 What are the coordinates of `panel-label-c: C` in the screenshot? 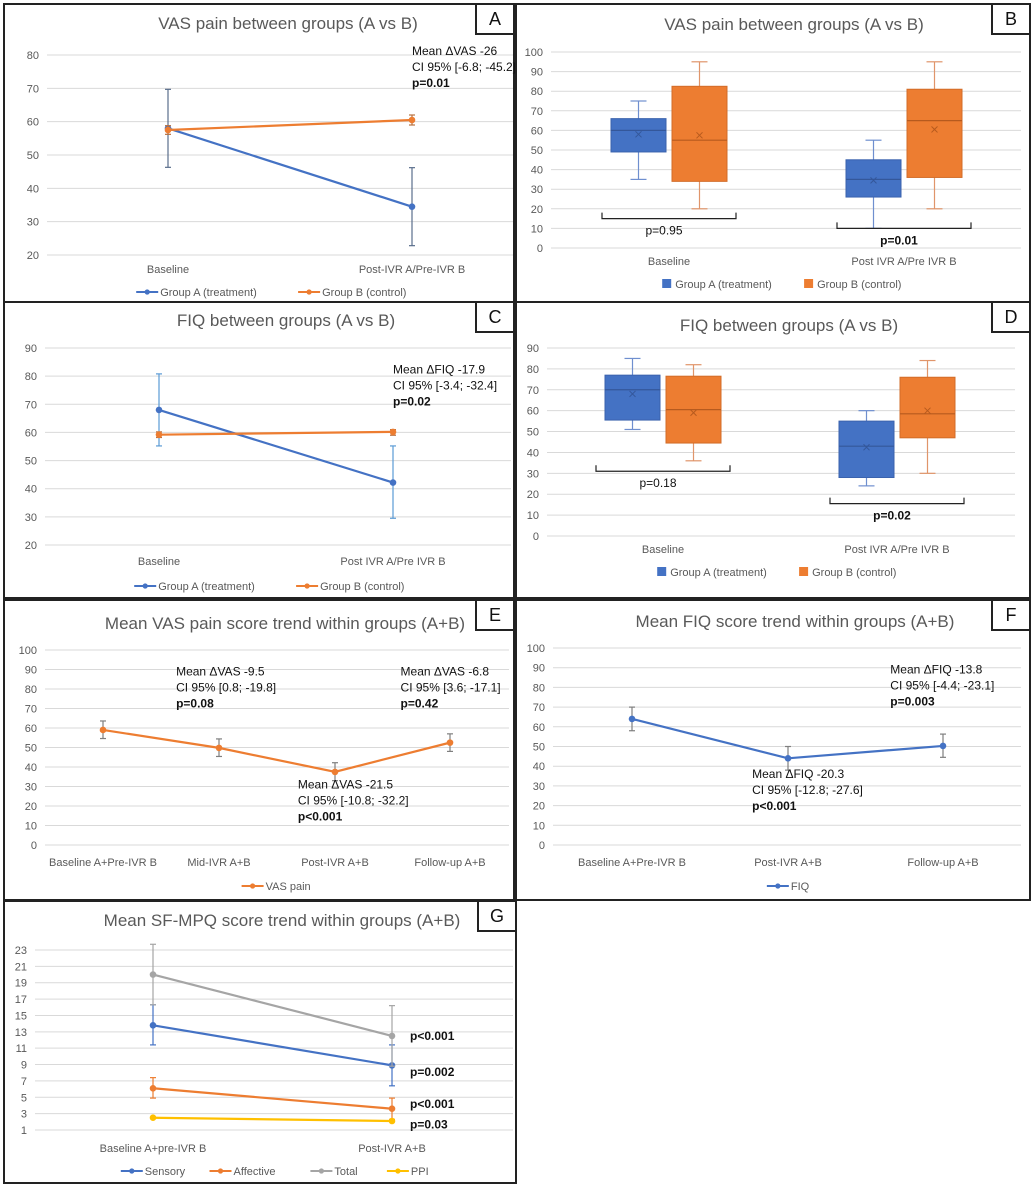 It's located at (495, 317).